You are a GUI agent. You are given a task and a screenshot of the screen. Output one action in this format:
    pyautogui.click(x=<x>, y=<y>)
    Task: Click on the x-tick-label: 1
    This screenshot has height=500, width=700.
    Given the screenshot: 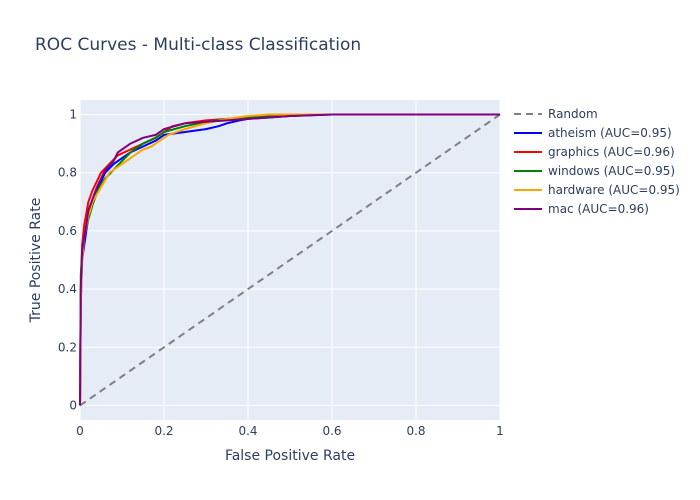 What is the action you would take?
    pyautogui.click(x=500, y=431)
    